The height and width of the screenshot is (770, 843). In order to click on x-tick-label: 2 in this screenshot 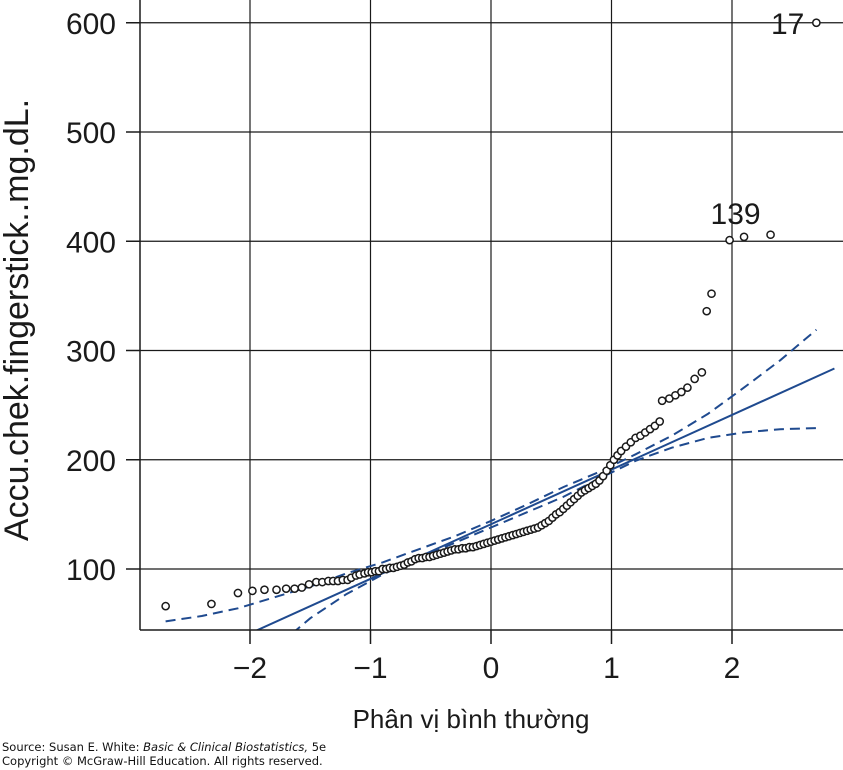, I will do `click(732, 668)`.